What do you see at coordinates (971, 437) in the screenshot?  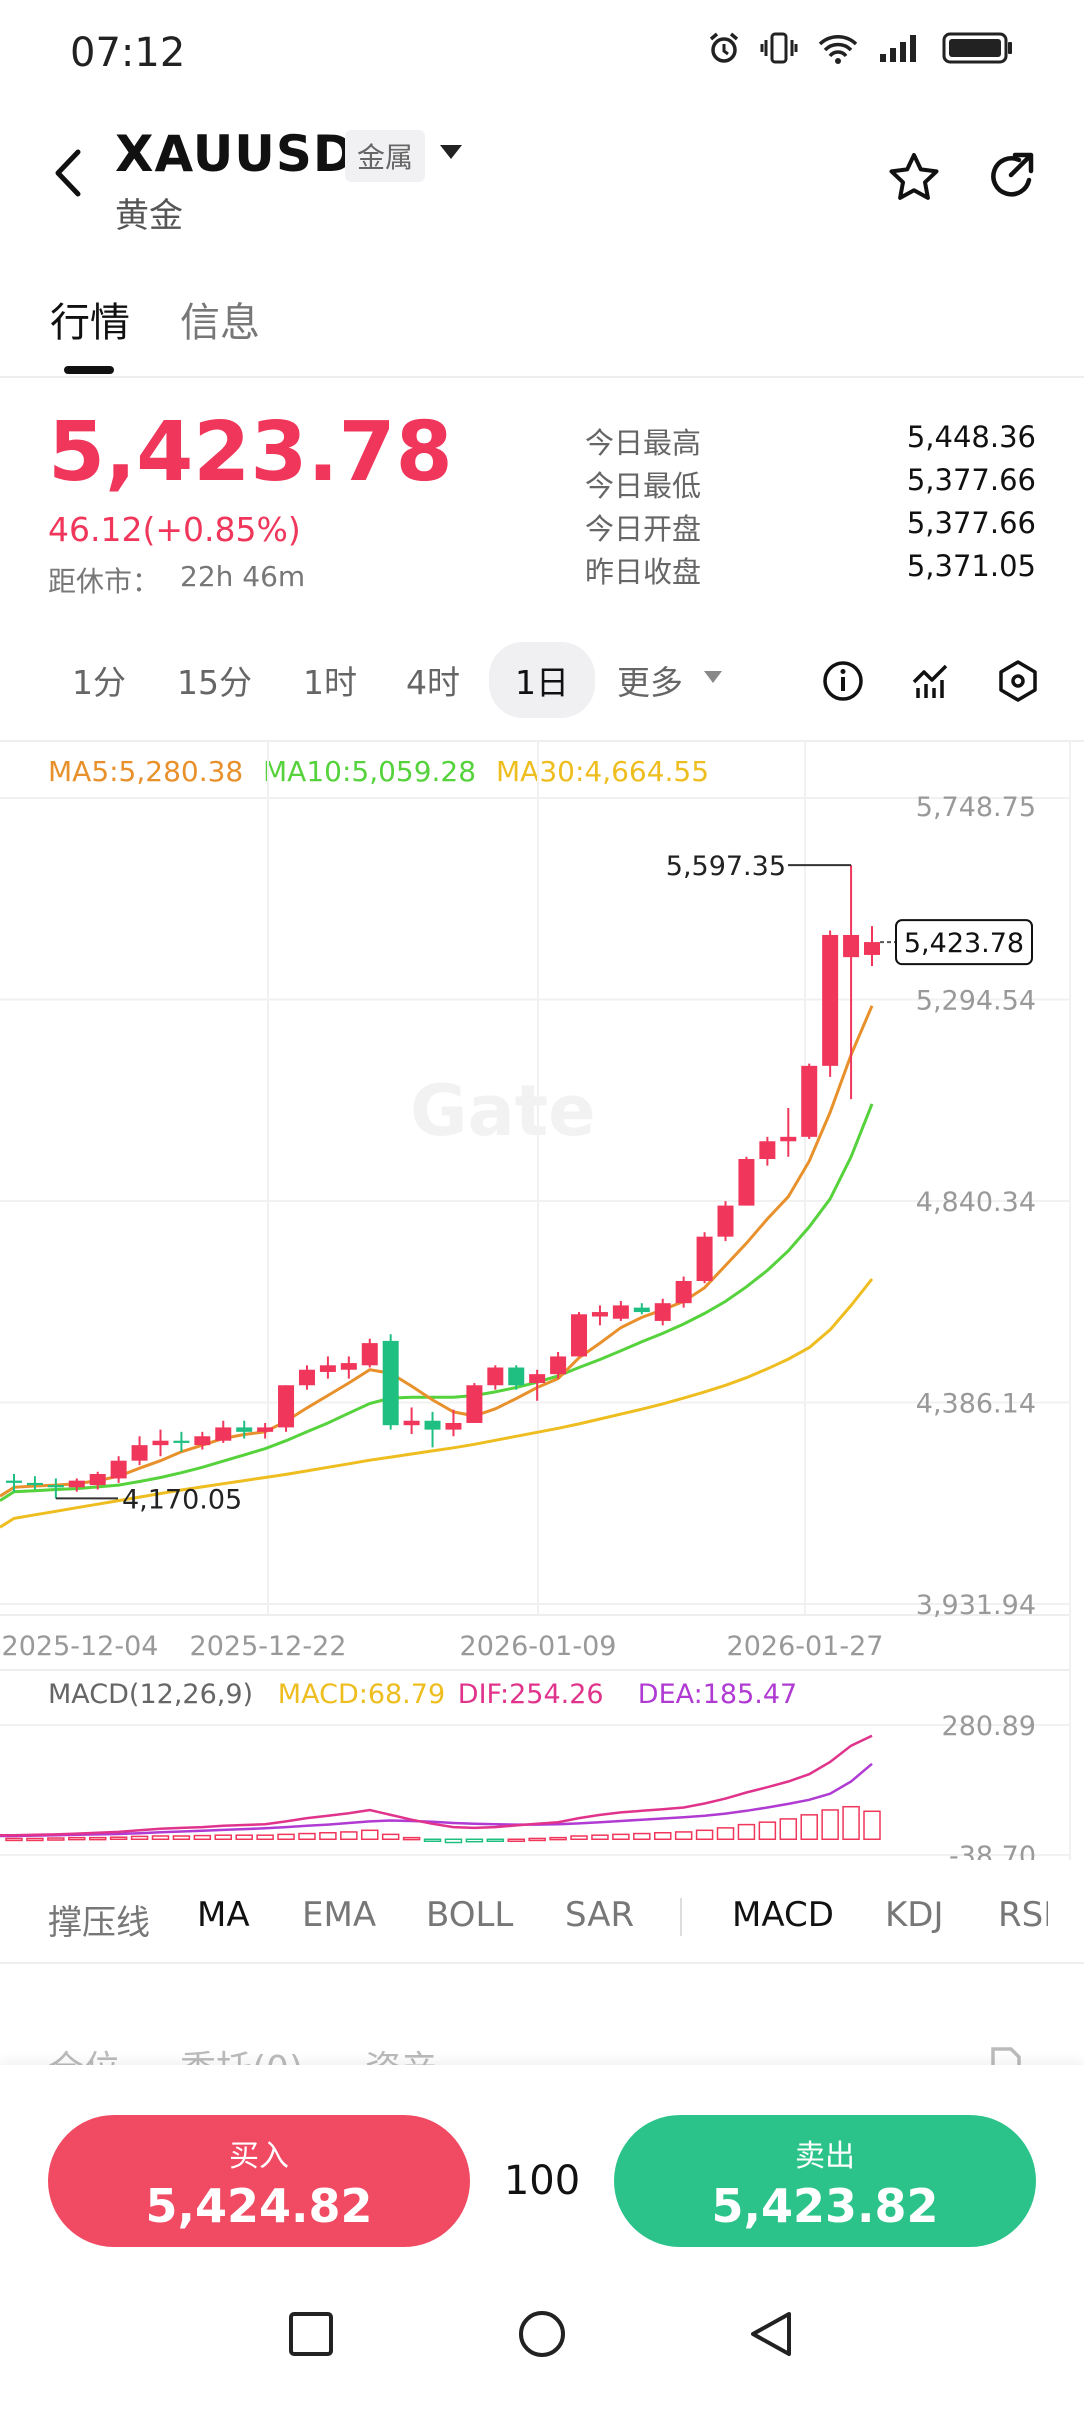 I see `stat-high-value: 5,448.36` at bounding box center [971, 437].